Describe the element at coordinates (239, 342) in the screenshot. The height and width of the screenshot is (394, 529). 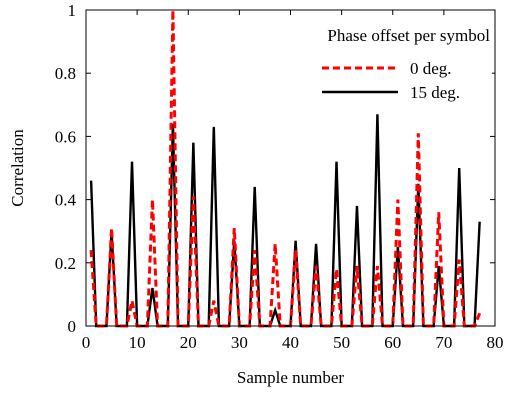
I see `x-tick-label: 30` at that location.